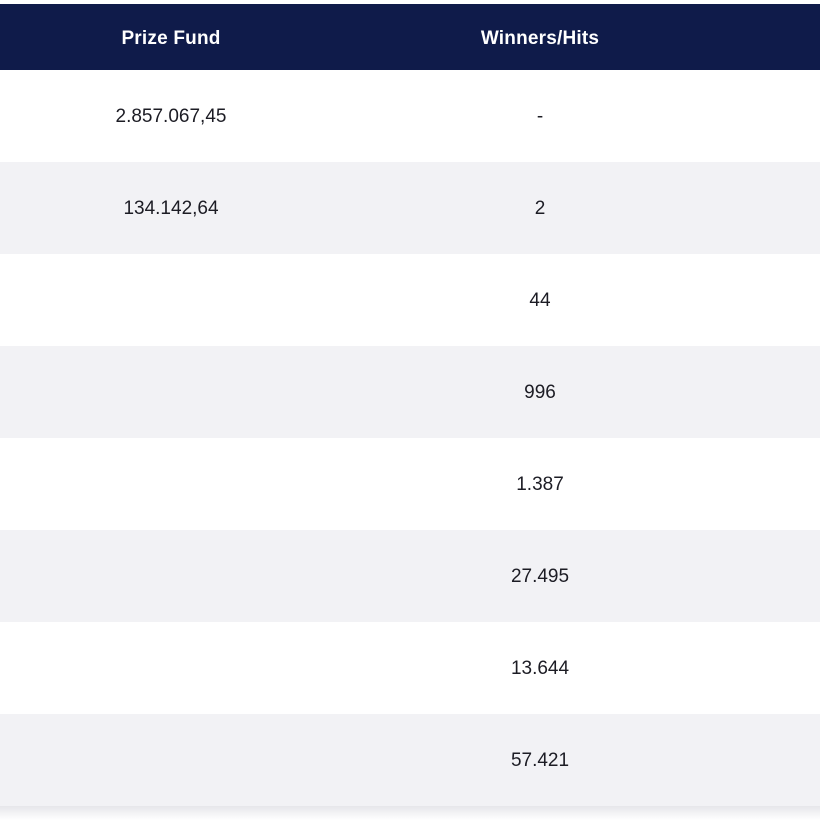 This screenshot has height=820, width=820. Describe the element at coordinates (410, 760) in the screenshot. I see `table-row: 57.421` at that location.